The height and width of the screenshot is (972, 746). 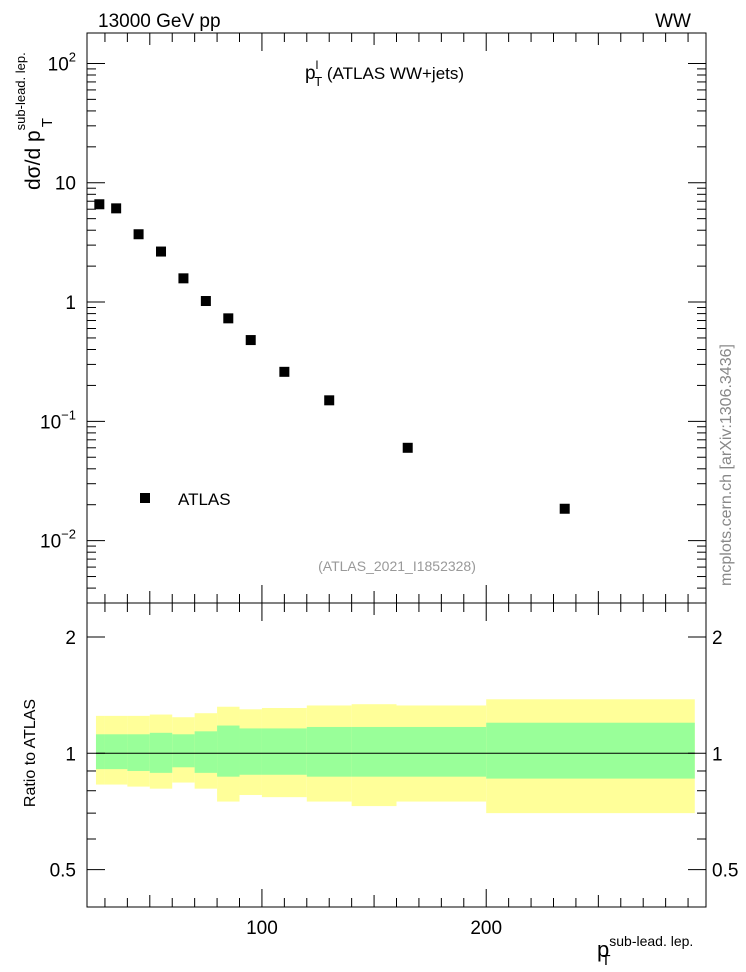 I want to click on main-y-label-sup: sub-lead. lep., so click(x=20, y=91).